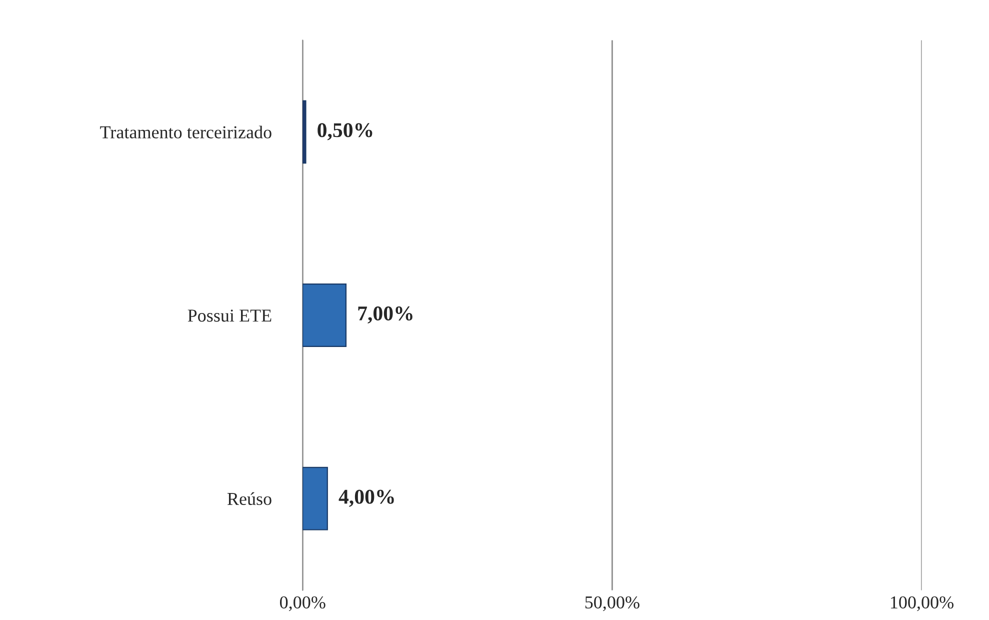 This screenshot has height=620, width=989. What do you see at coordinates (385, 315) in the screenshot?
I see `data-label: 7,00%` at bounding box center [385, 315].